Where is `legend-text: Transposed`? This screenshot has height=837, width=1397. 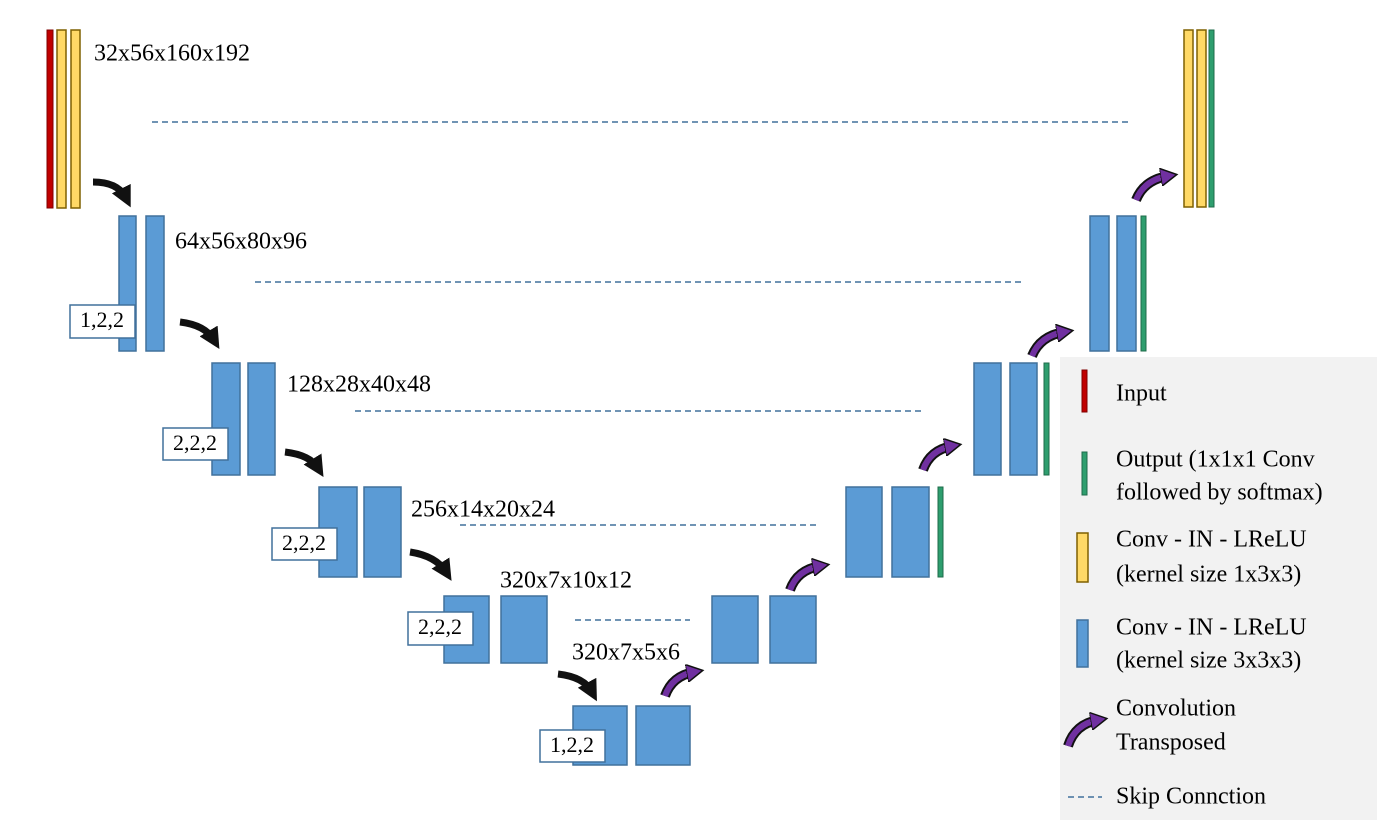
legend-text: Transposed is located at coordinates (1171, 743).